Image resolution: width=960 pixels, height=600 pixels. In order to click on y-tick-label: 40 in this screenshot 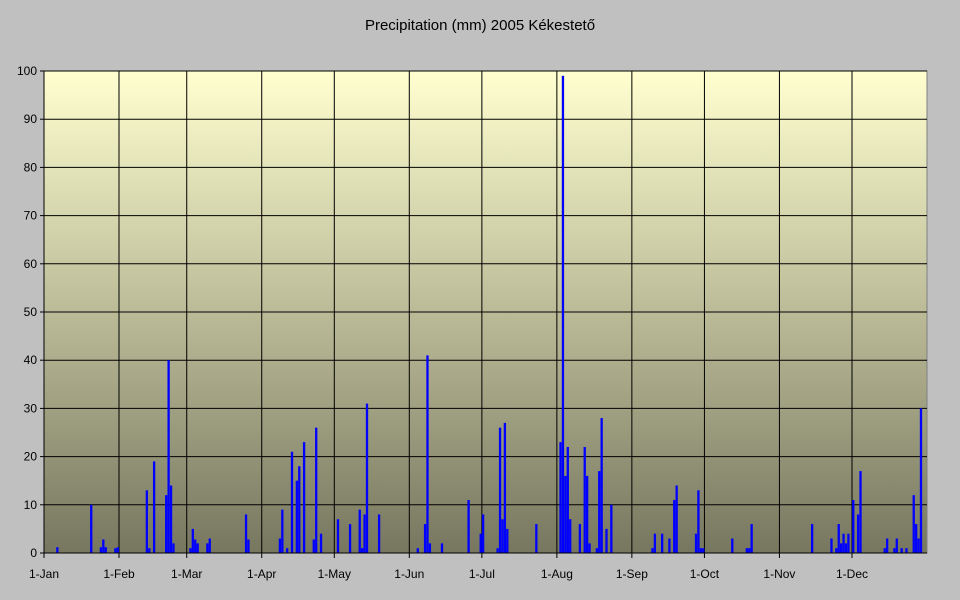, I will do `click(31, 360)`.